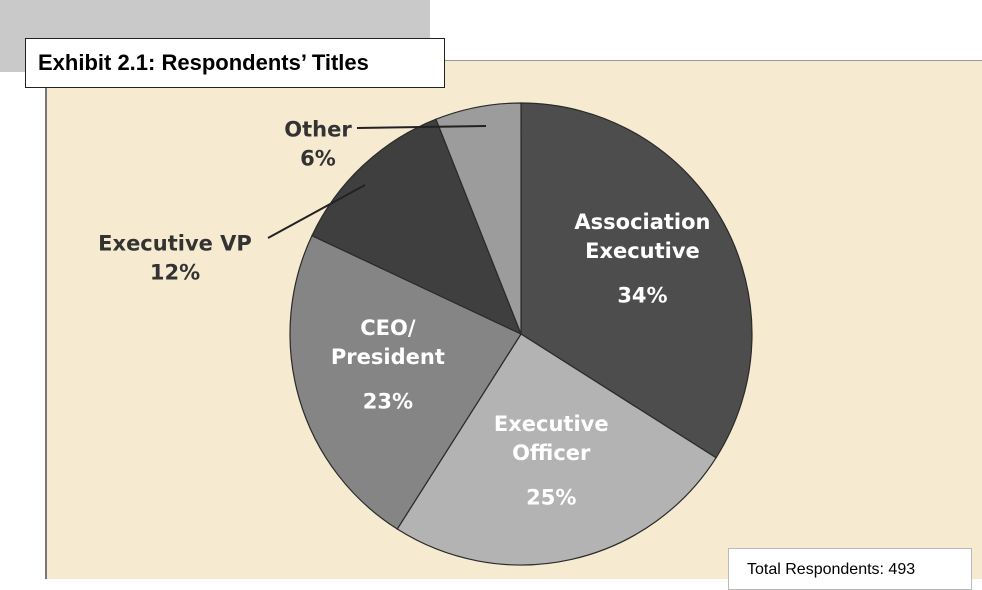 The image size is (982, 590). What do you see at coordinates (551, 439) in the screenshot?
I see `slice-label: Executive Officer` at bounding box center [551, 439].